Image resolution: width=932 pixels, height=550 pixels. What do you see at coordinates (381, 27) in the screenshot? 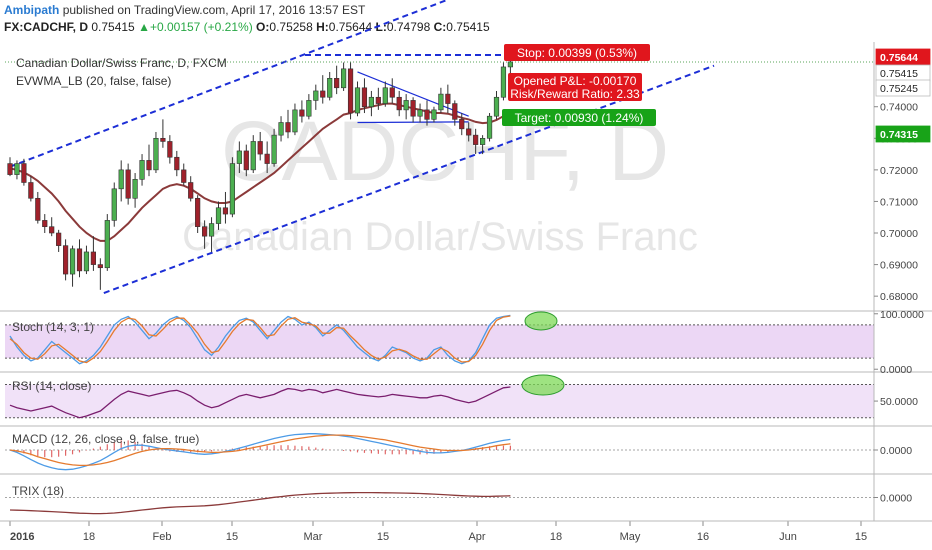
I see `low-label: L:` at bounding box center [381, 27].